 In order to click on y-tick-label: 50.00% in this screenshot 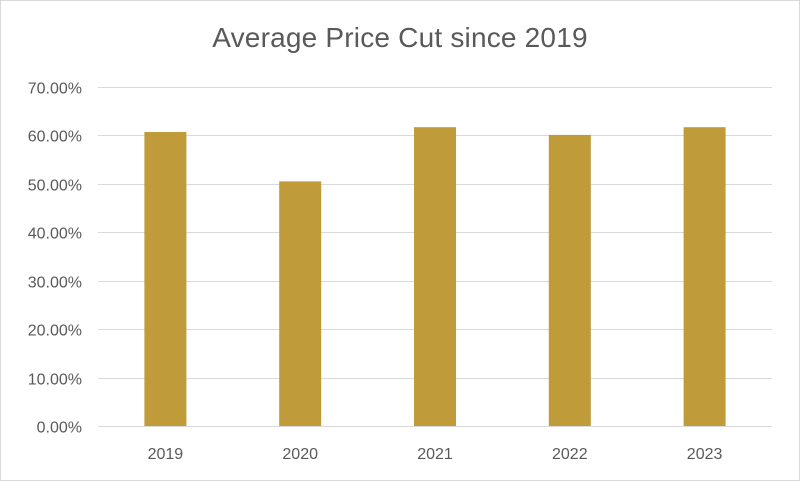, I will do `click(55, 186)`.